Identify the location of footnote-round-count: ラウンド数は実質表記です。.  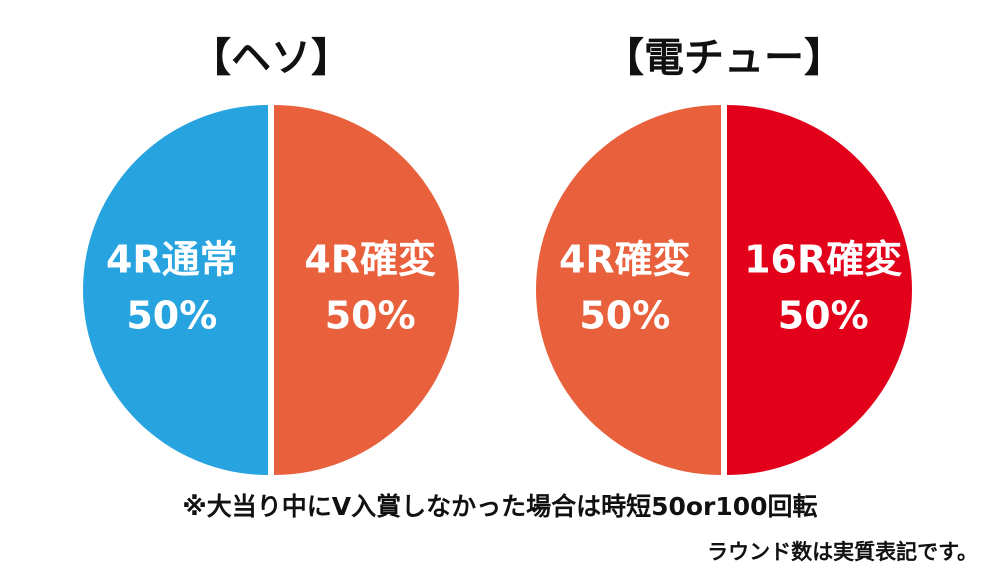
(842, 552).